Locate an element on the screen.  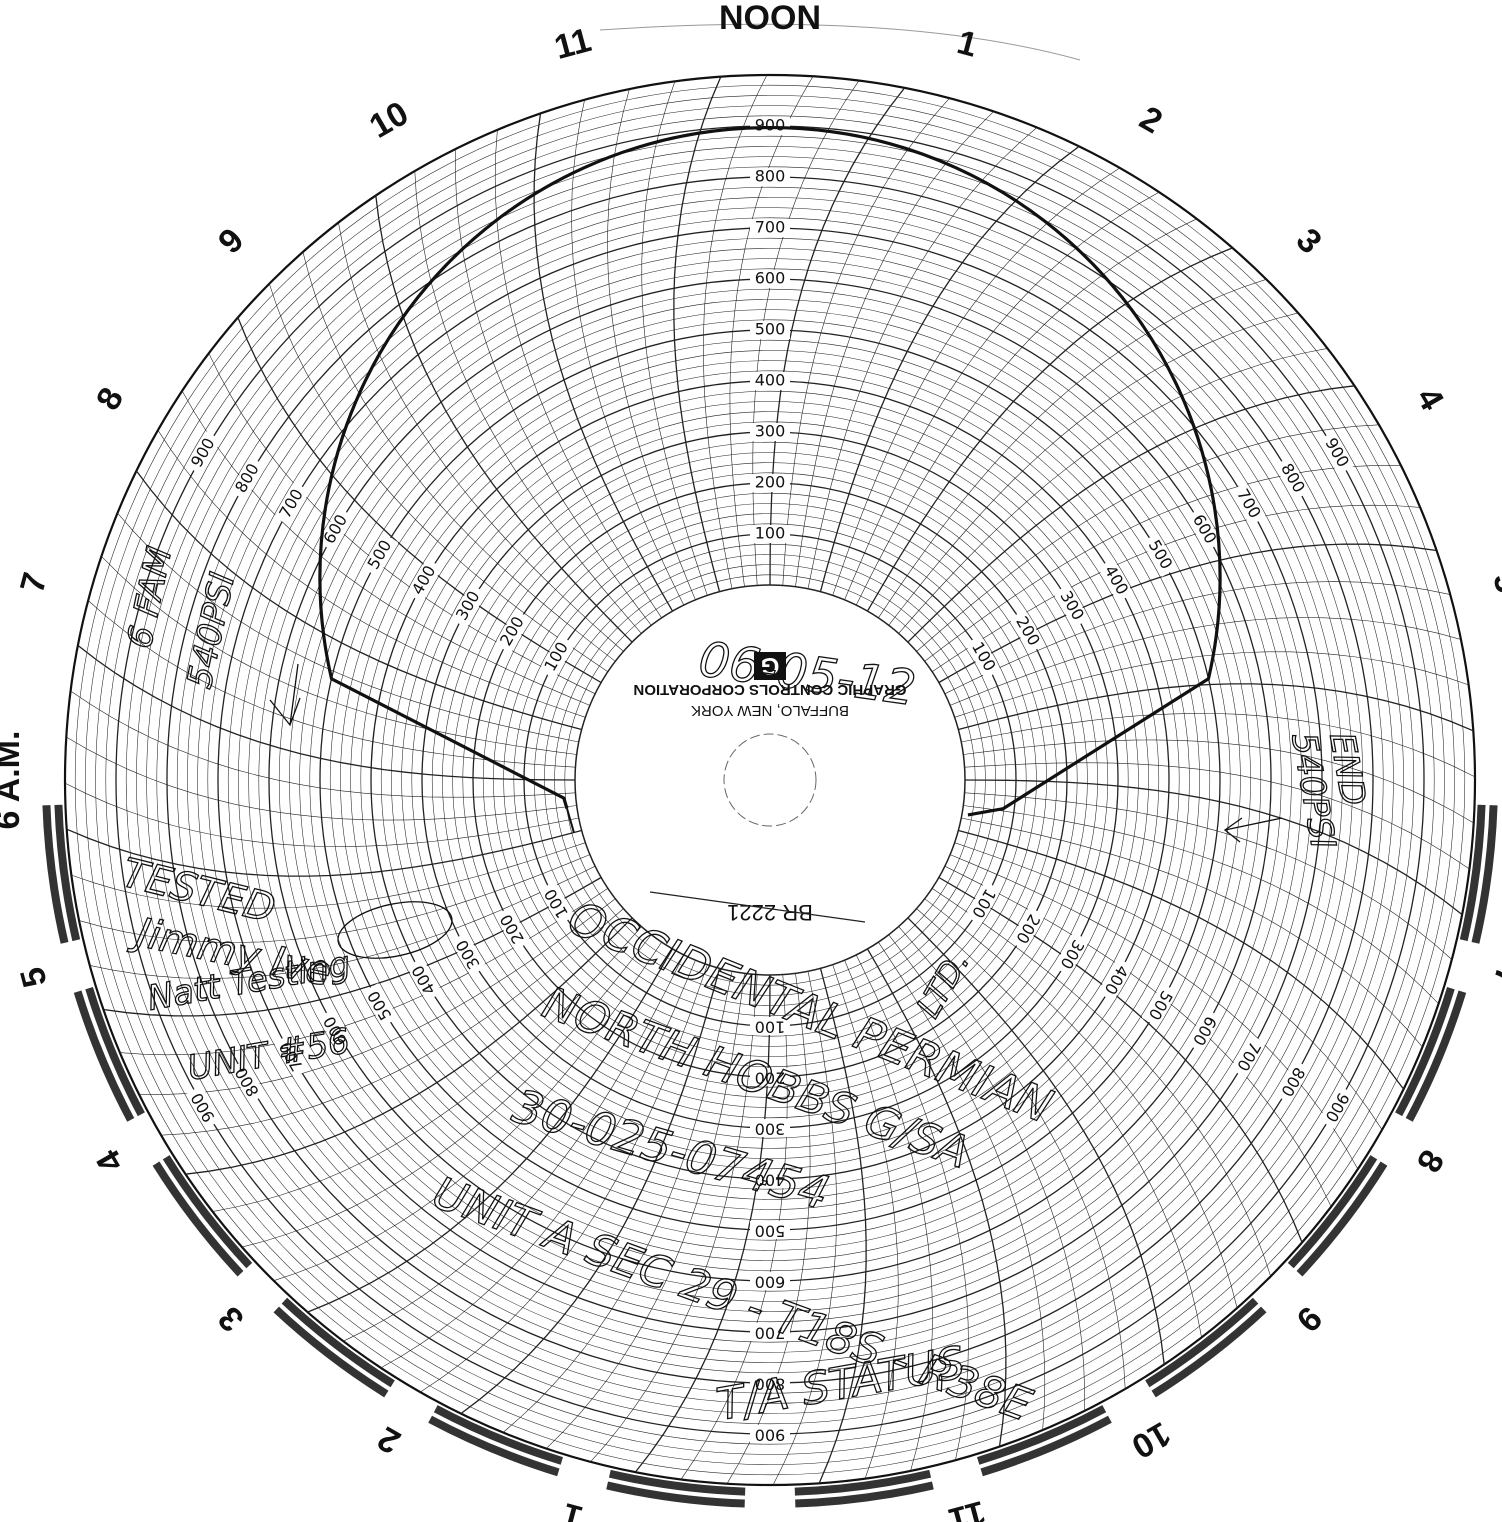
hub-divider is located at coordinates (757, 907).